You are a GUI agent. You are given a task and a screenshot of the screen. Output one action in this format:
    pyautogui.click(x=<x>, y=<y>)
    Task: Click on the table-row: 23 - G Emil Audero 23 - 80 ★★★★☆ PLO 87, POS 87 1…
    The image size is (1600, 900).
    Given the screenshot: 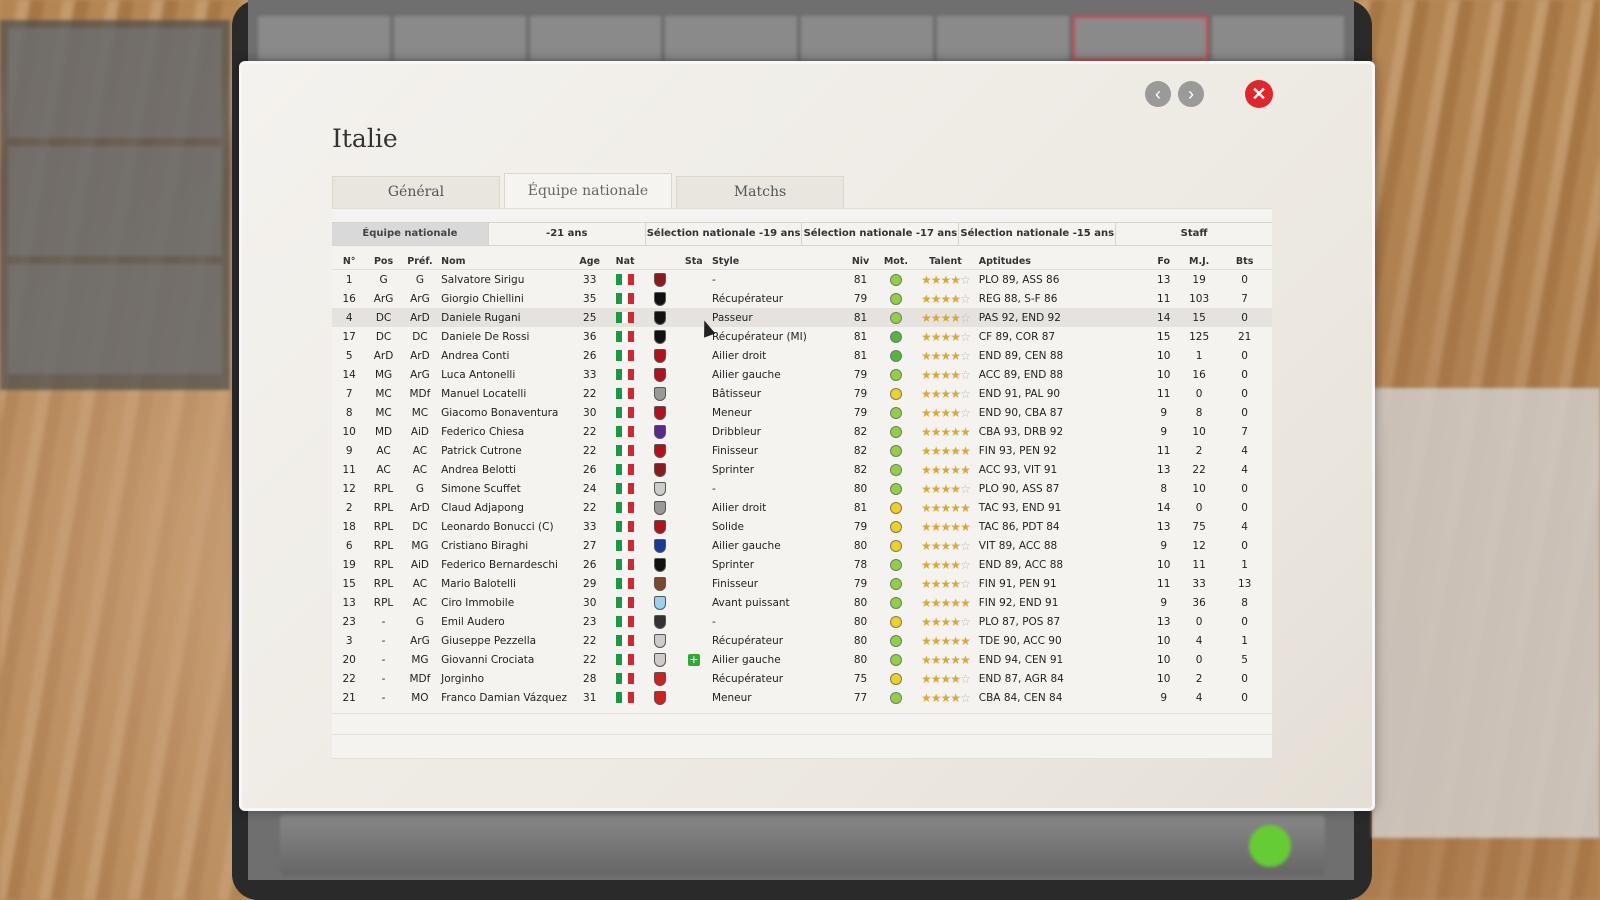 What is the action you would take?
    pyautogui.click(x=802, y=621)
    